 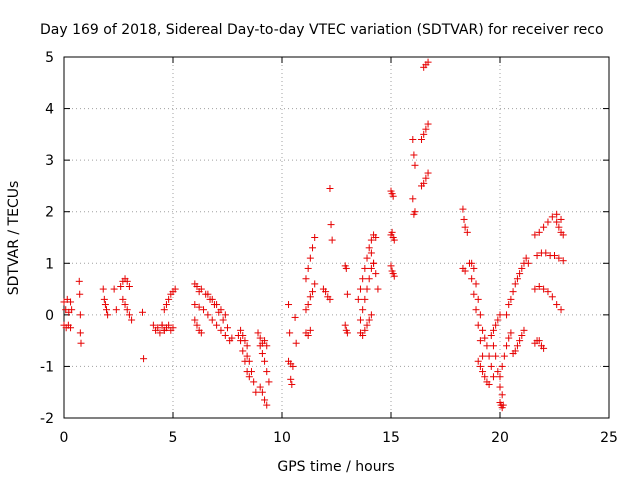 I want to click on y-tick-label: -2, so click(x=47, y=419).